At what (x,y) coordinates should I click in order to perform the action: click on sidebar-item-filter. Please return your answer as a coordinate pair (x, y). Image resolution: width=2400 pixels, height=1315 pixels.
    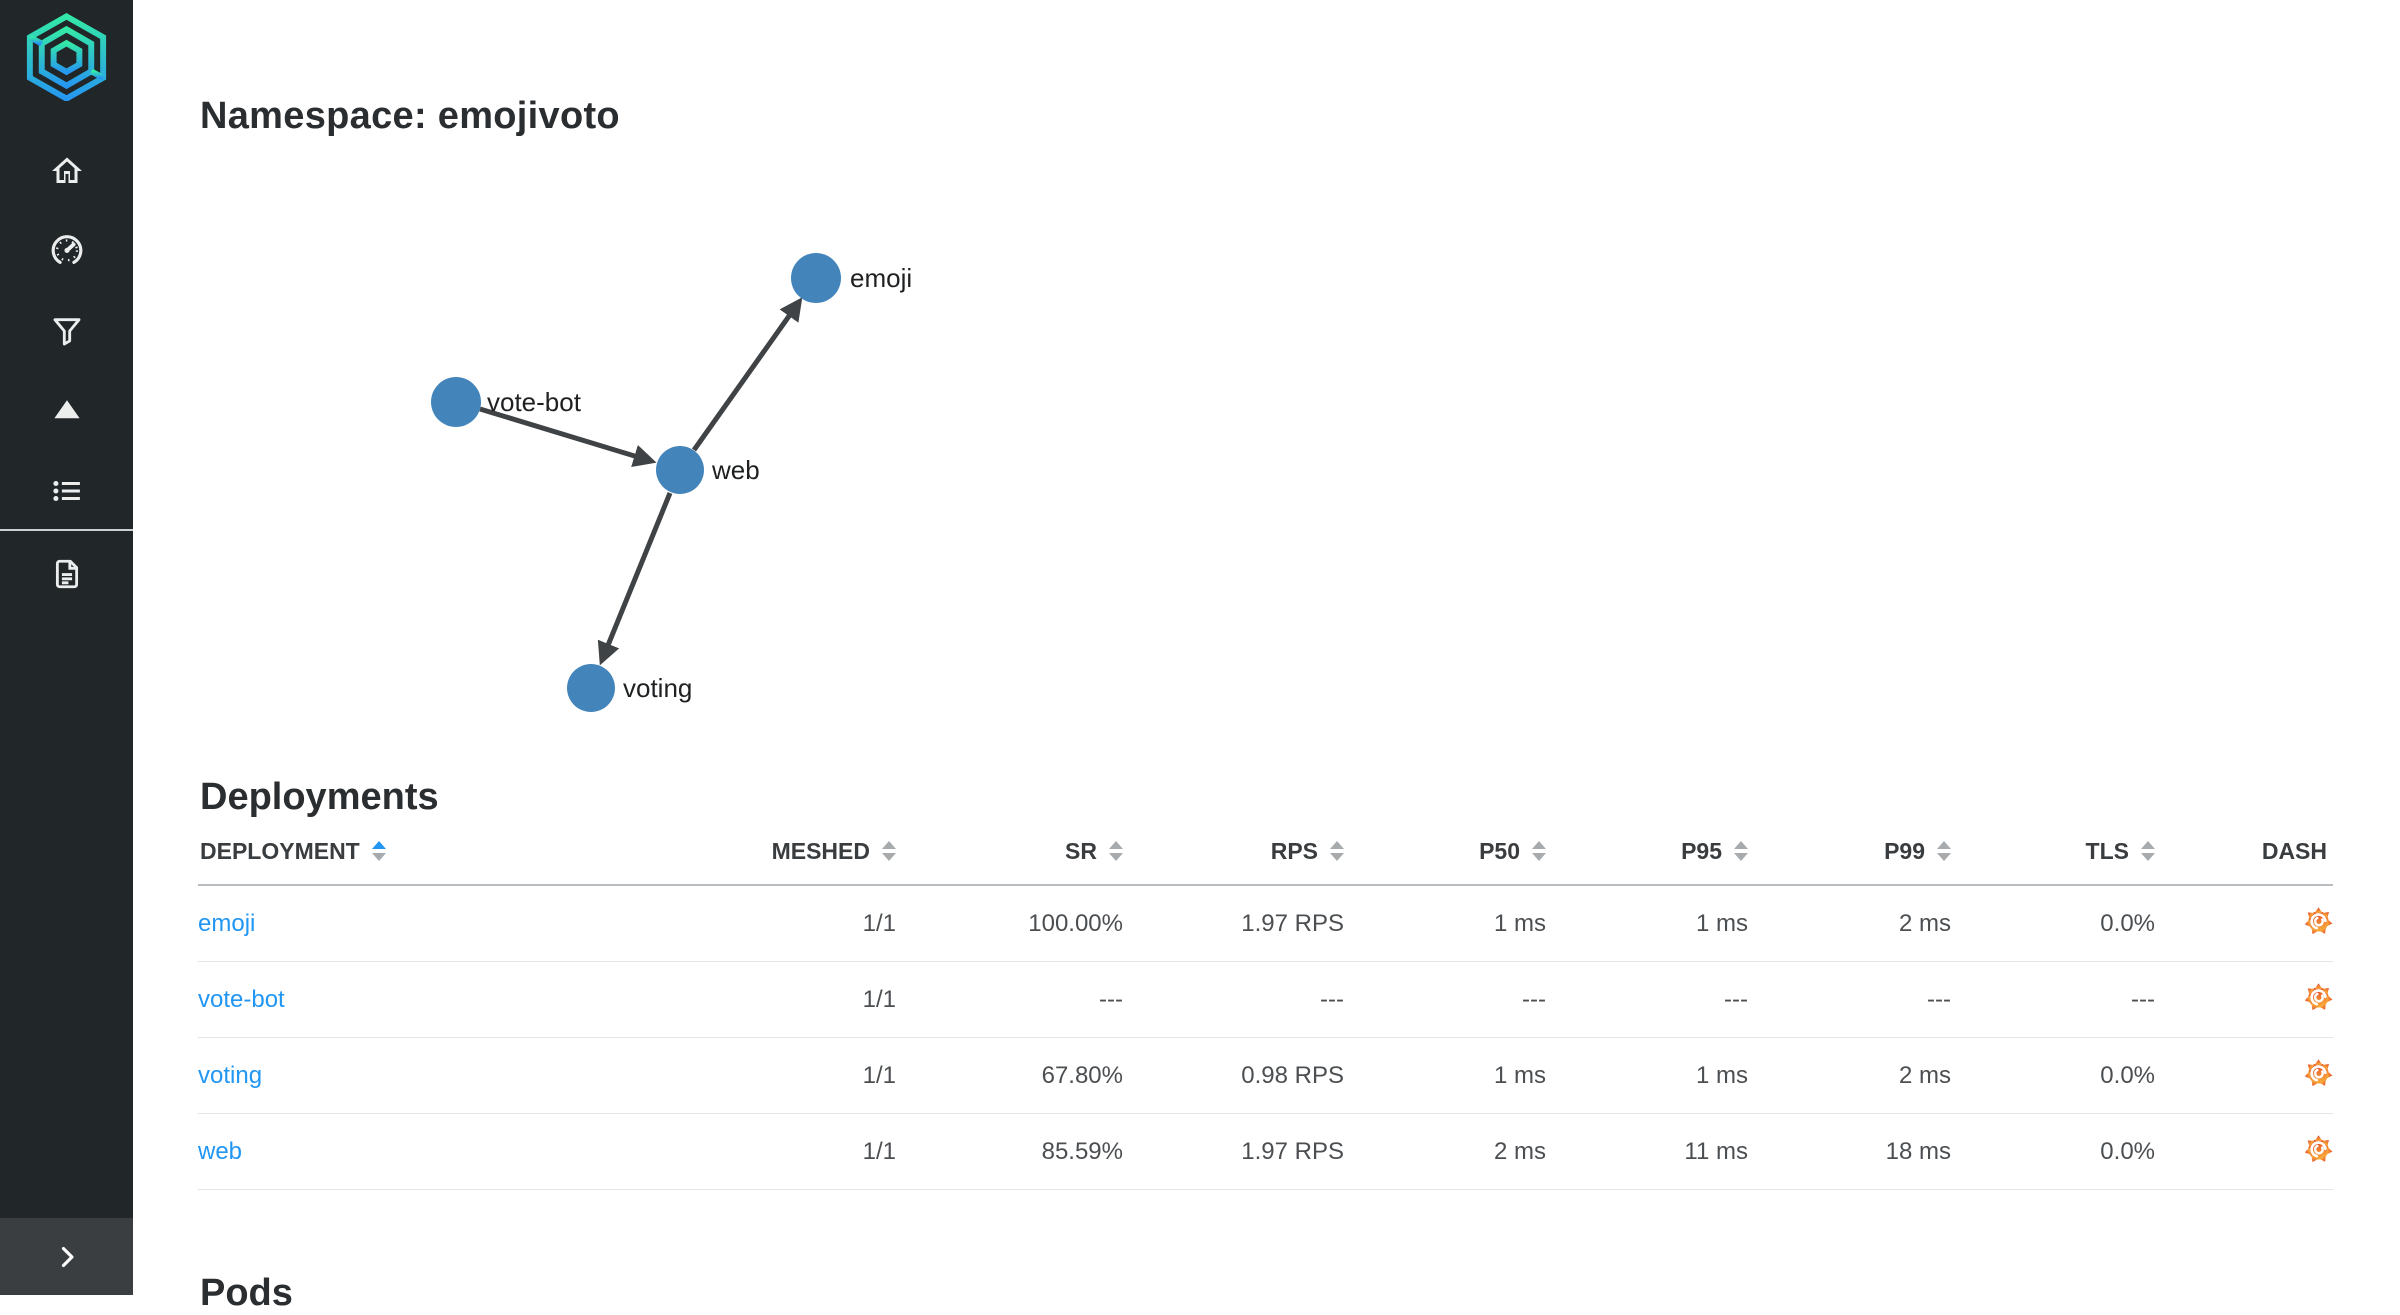
    Looking at the image, I should click on (66, 331).